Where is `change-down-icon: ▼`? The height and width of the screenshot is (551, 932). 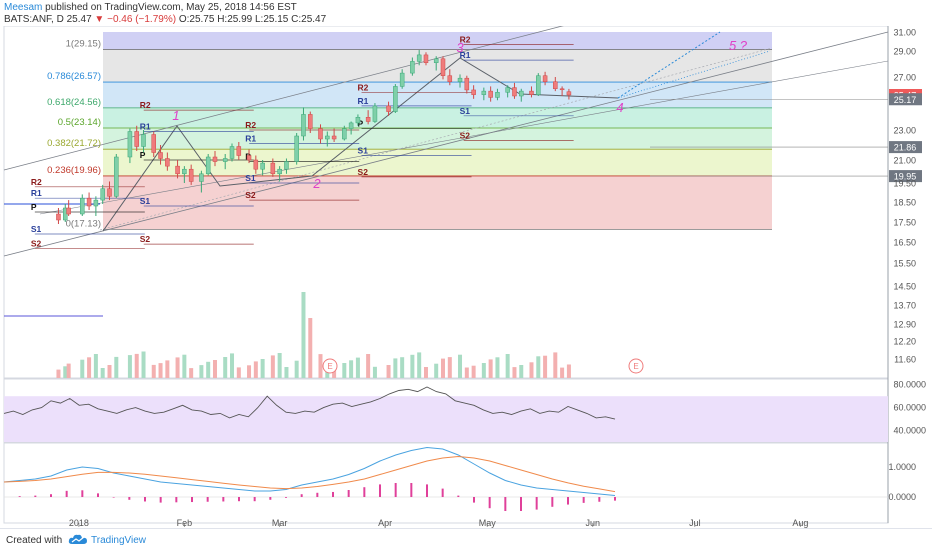
change-down-icon: ▼ is located at coordinates (99, 19).